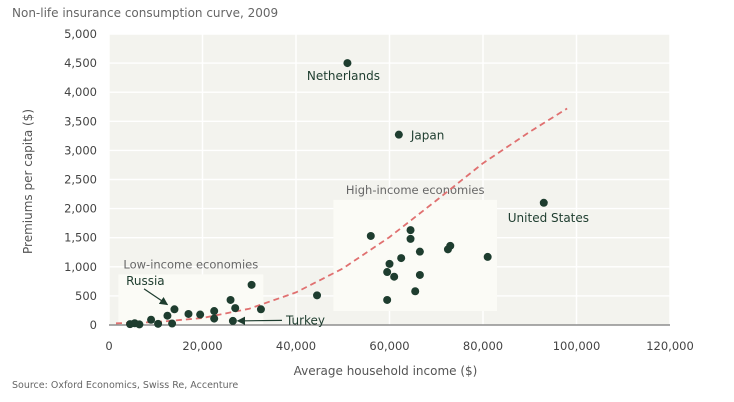 The height and width of the screenshot is (402, 734). I want to click on y-tick-label: 500, so click(86, 296).